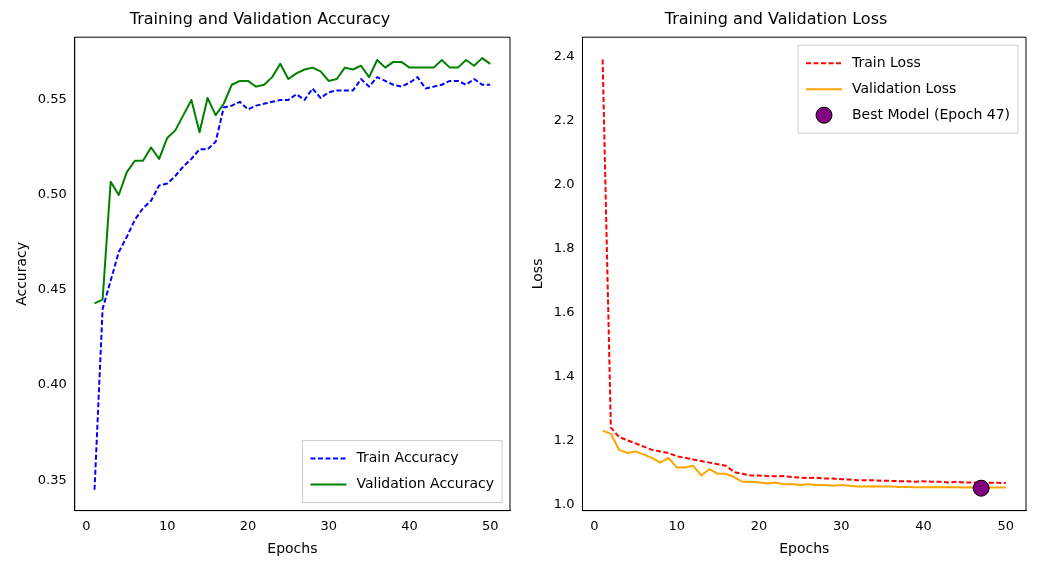  I want to click on y-tick-label: 2.0, so click(564, 183).